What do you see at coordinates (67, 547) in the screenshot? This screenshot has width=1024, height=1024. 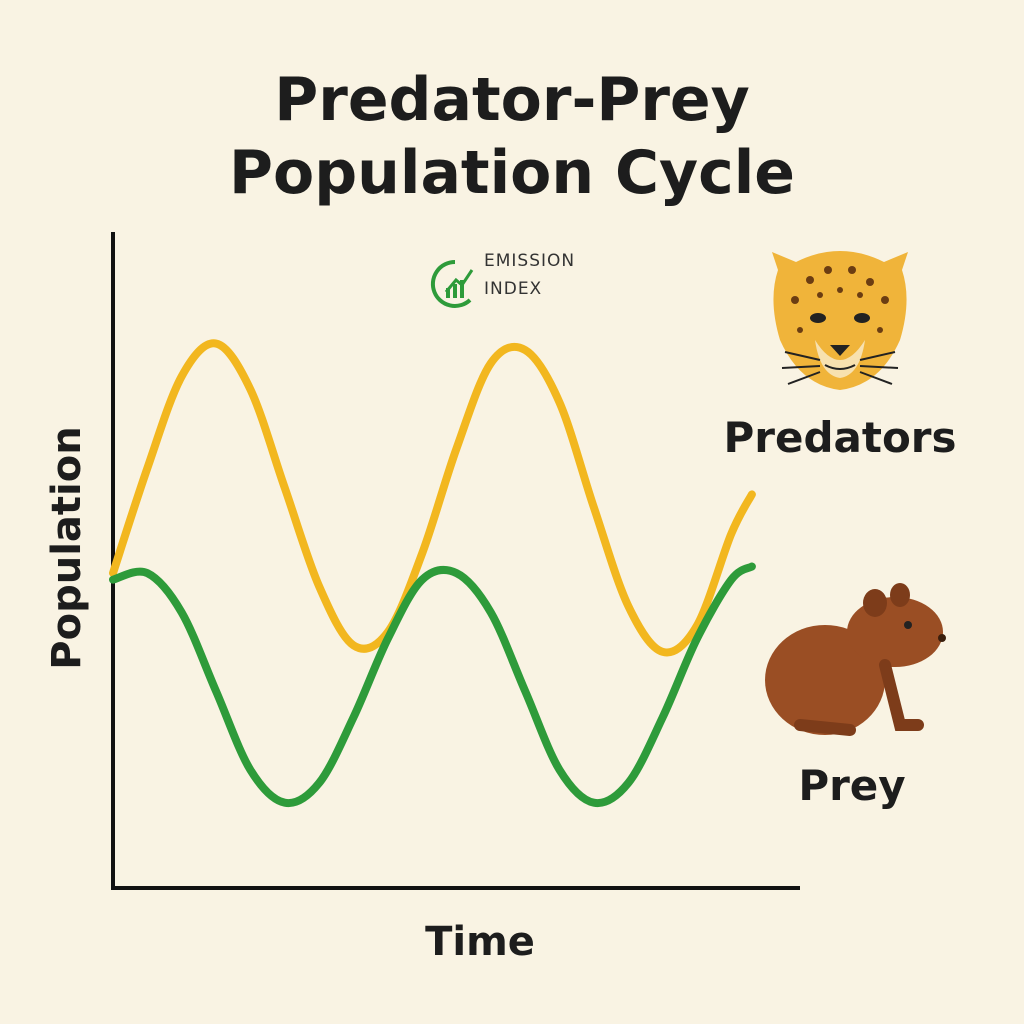 I see `y-axis-label: Population` at bounding box center [67, 547].